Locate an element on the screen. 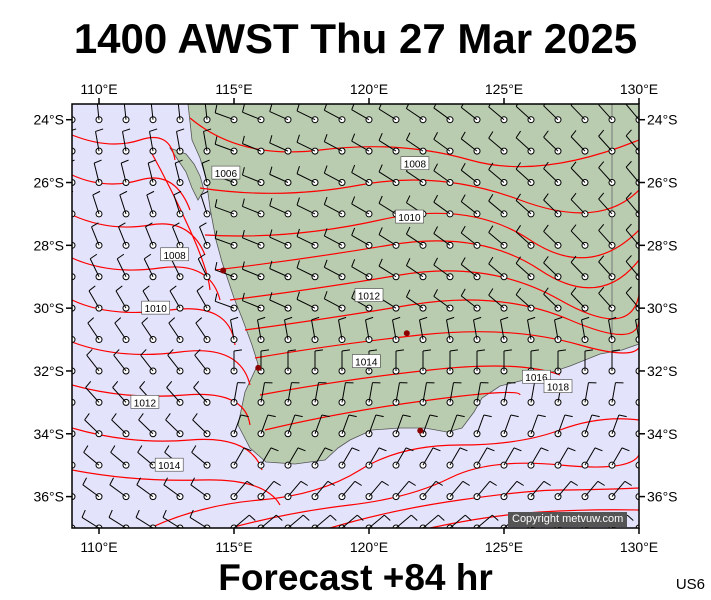  isobar-label: 1008 is located at coordinates (415, 165).